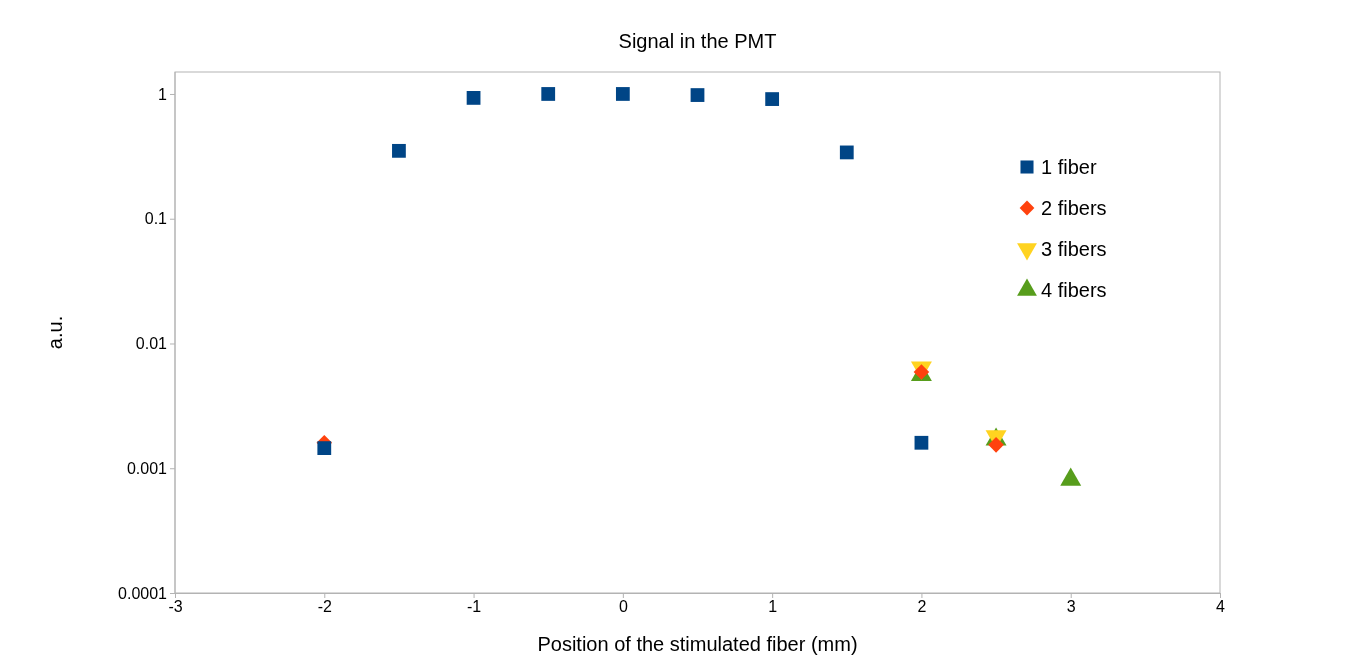 This screenshot has height=662, width=1348. I want to click on legend-label: 2 fibers, so click(1074, 208).